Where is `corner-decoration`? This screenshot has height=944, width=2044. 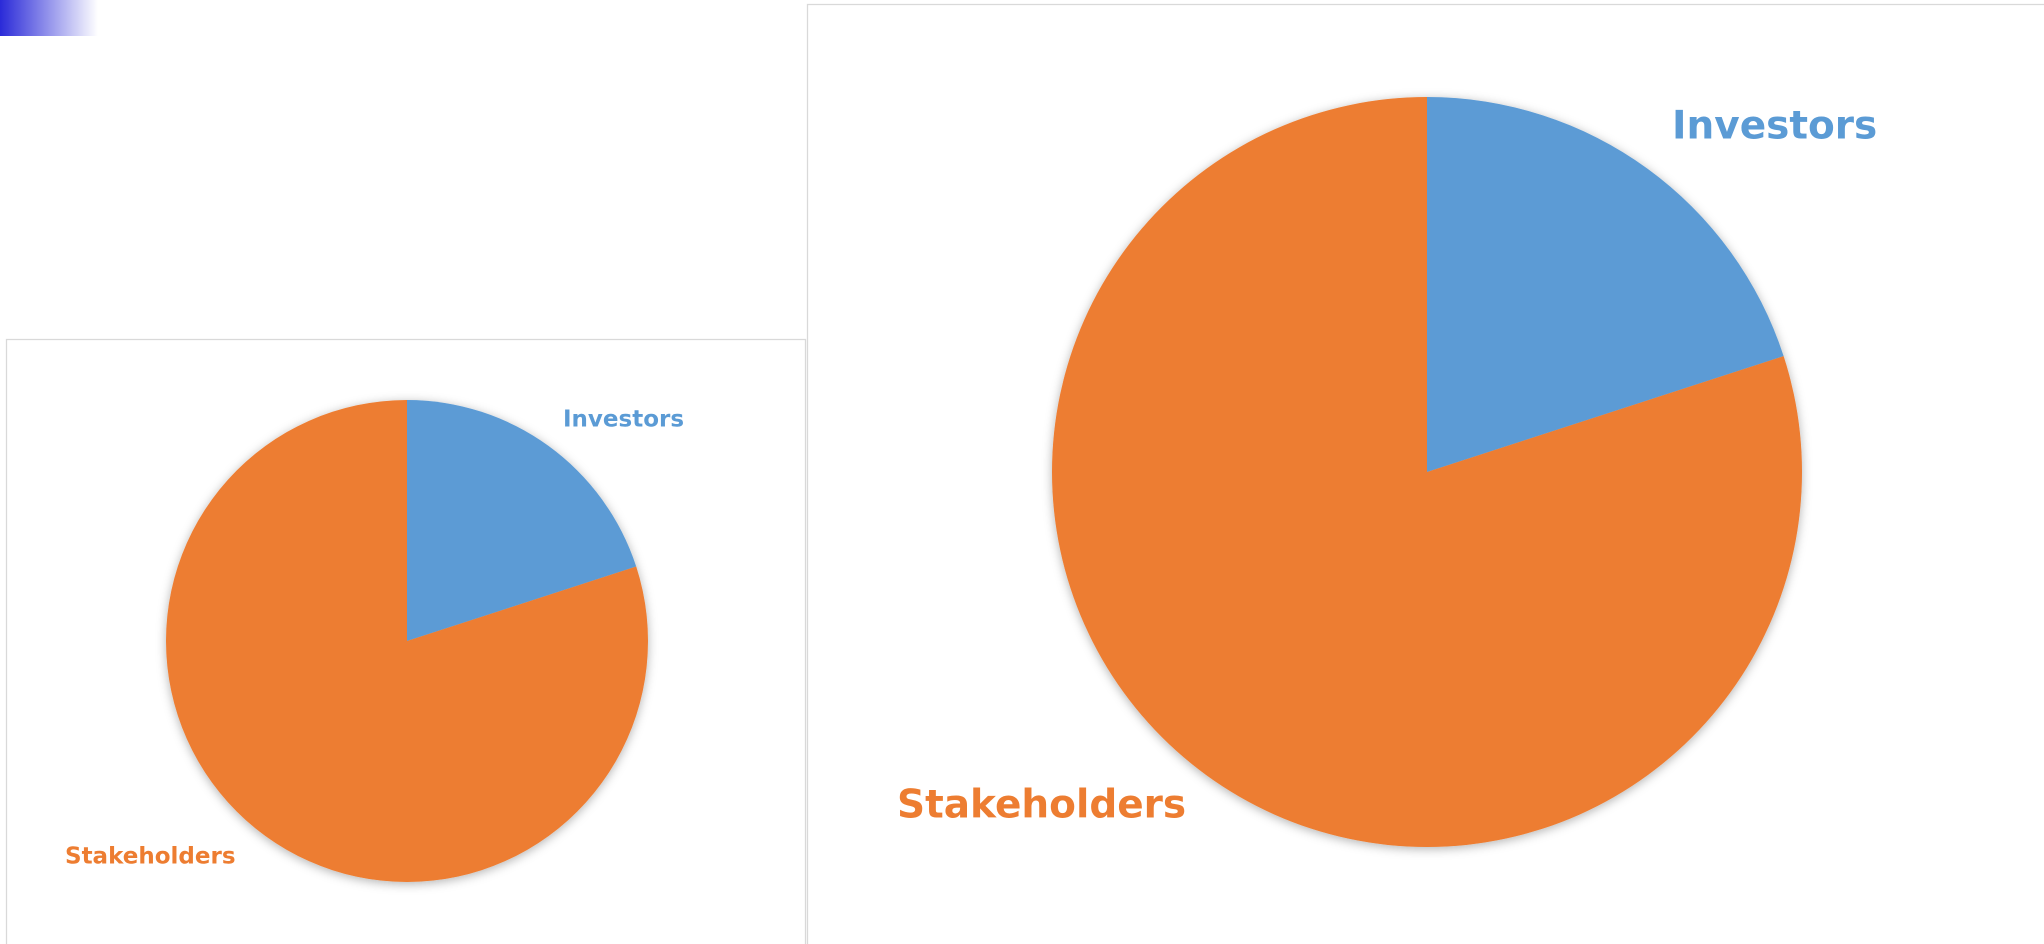 corner-decoration is located at coordinates (49, 18).